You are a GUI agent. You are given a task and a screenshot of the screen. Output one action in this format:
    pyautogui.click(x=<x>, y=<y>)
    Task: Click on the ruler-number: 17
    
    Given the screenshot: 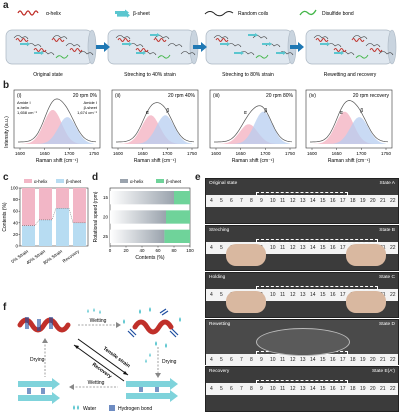 What is the action you would take?
    pyautogui.click(x=343, y=248)
    